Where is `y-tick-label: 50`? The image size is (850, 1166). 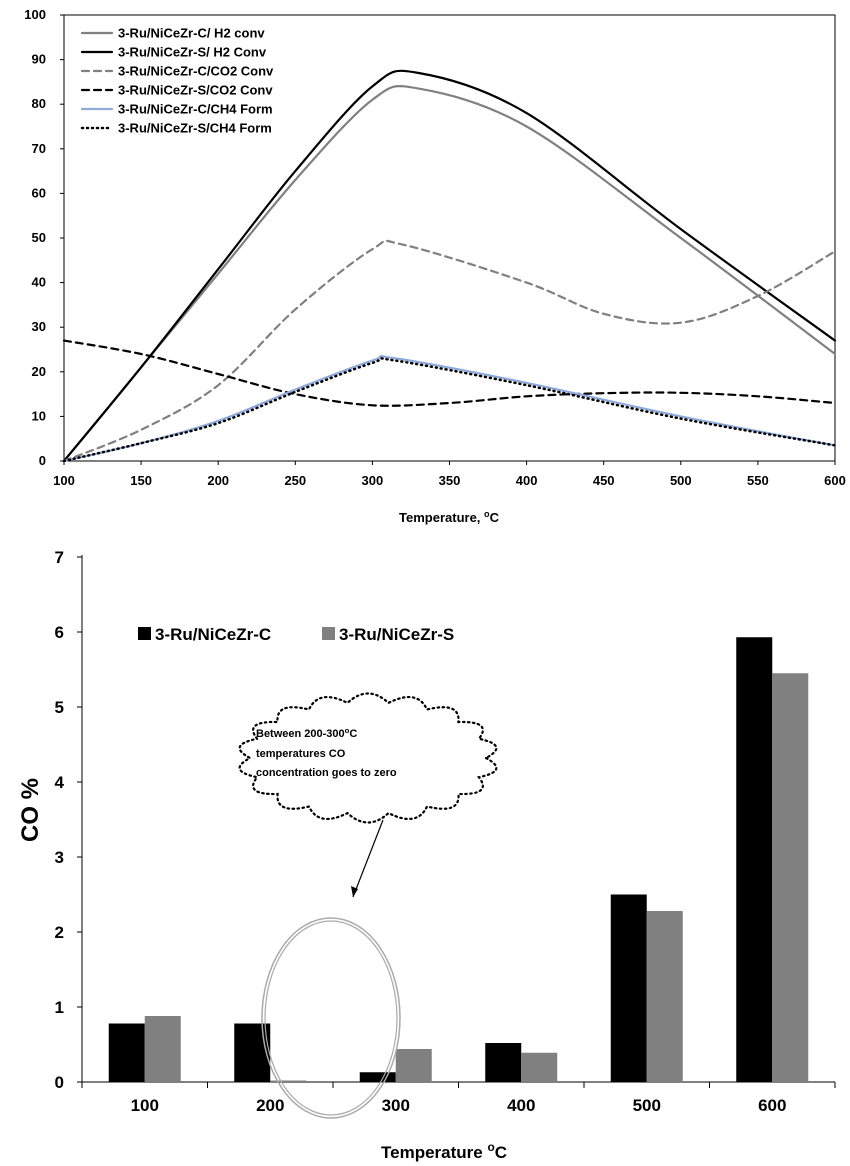
y-tick-label: 50 is located at coordinates (39, 237).